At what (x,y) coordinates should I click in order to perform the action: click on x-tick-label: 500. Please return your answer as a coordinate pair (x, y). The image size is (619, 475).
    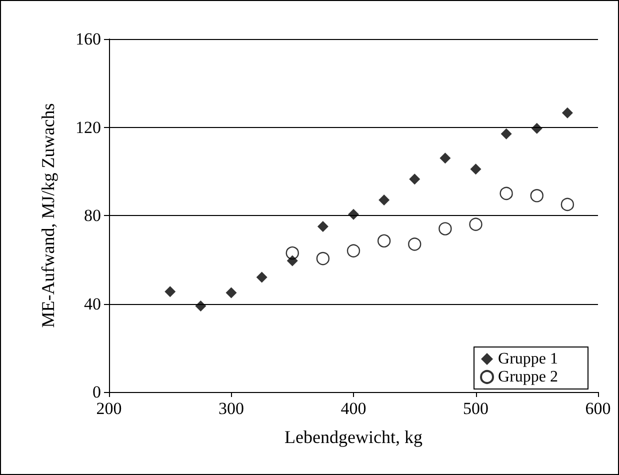
    Looking at the image, I should click on (475, 408).